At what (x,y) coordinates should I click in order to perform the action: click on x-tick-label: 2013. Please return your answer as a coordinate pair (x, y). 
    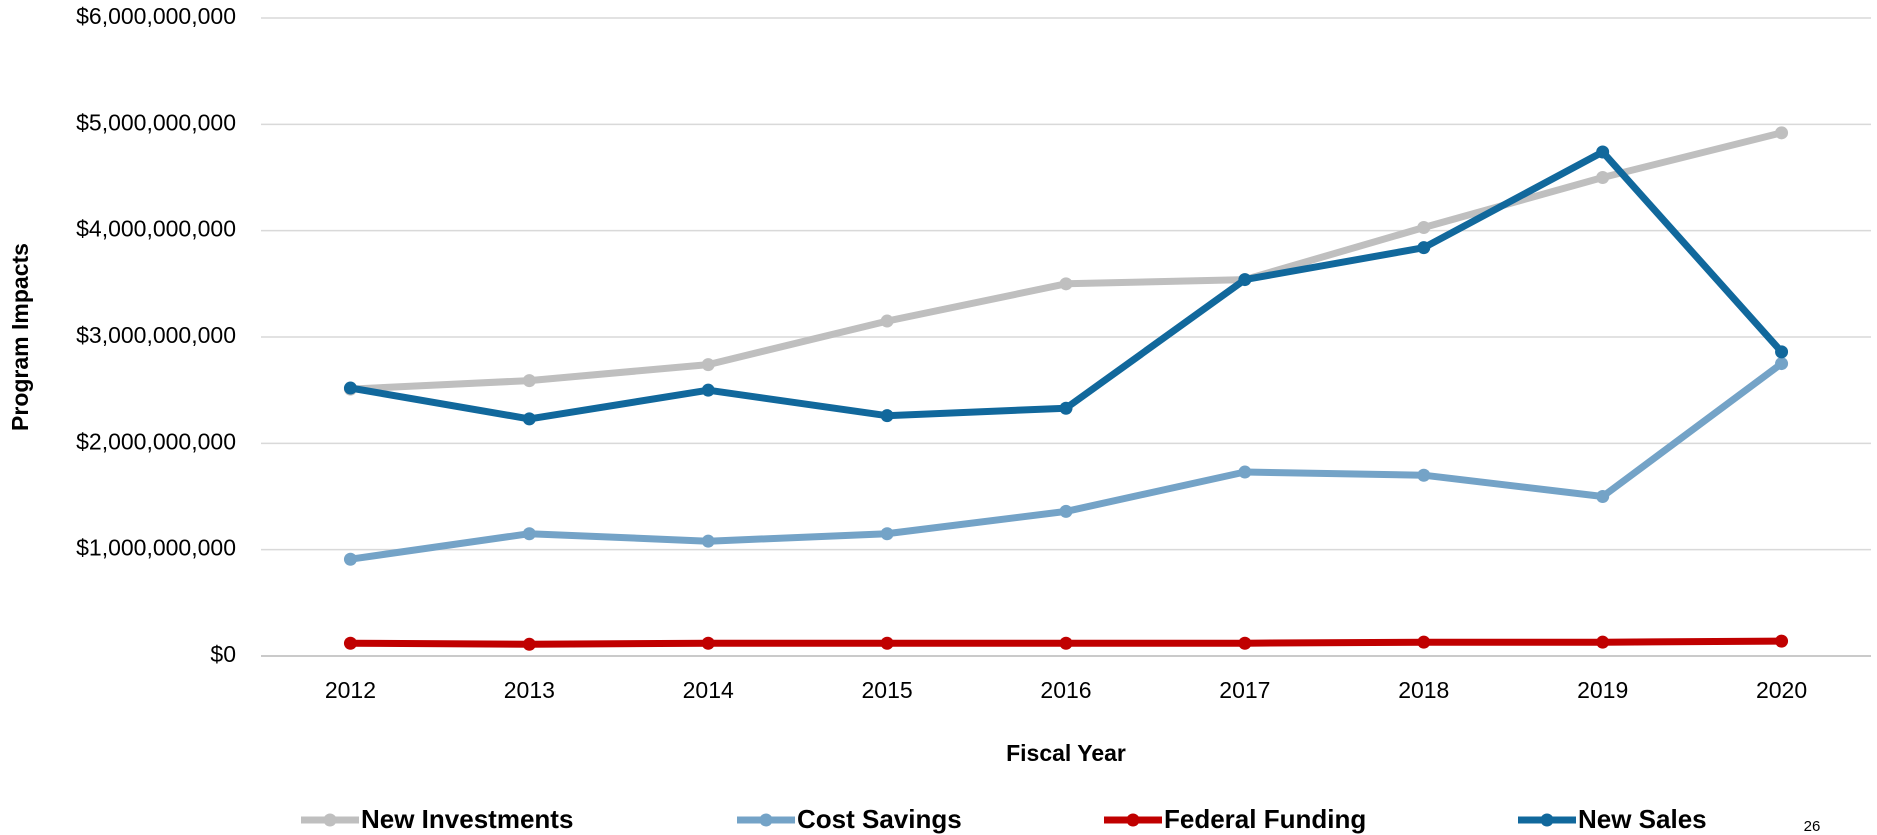
    Looking at the image, I should click on (529, 690).